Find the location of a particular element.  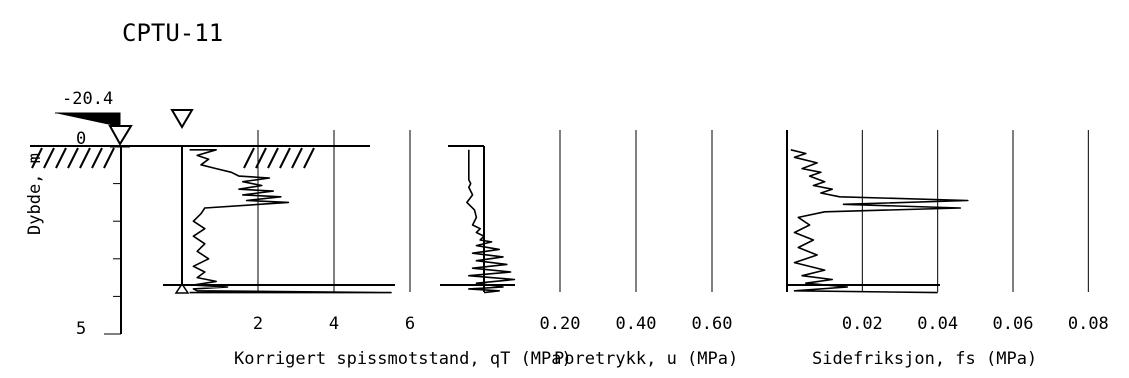

u-axis-label: Poretrykk, u (MPa) is located at coordinates (646, 359).